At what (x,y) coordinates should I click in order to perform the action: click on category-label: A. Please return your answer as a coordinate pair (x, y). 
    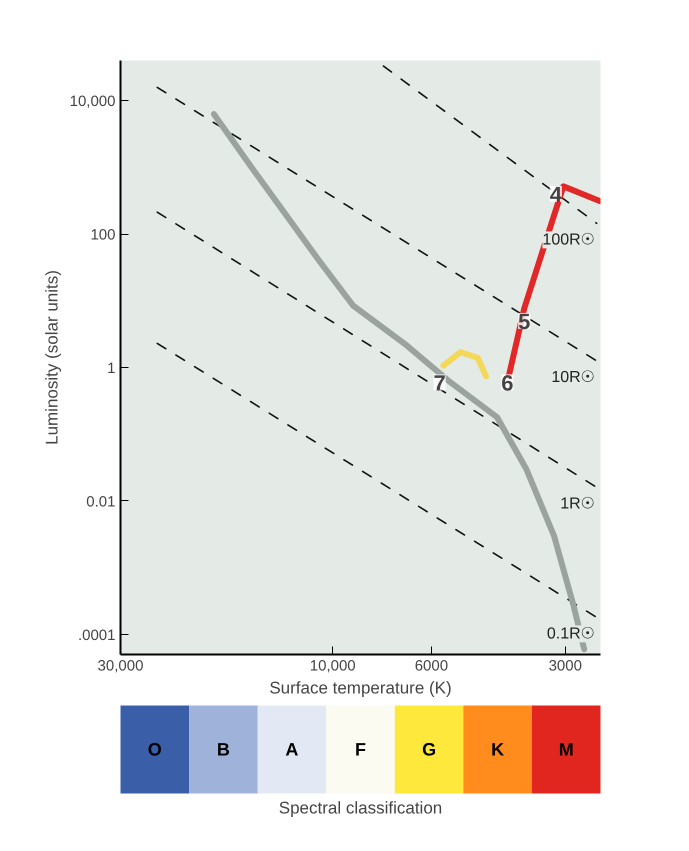
    Looking at the image, I should click on (291, 750).